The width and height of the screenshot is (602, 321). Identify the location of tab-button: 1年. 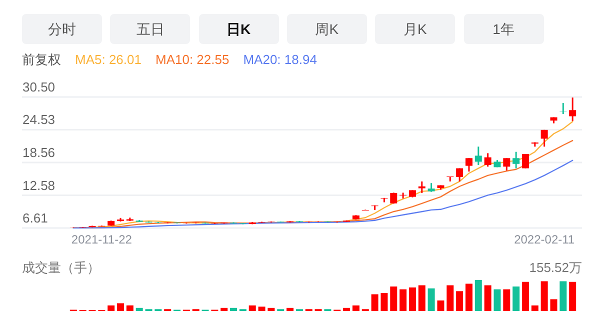
(504, 29).